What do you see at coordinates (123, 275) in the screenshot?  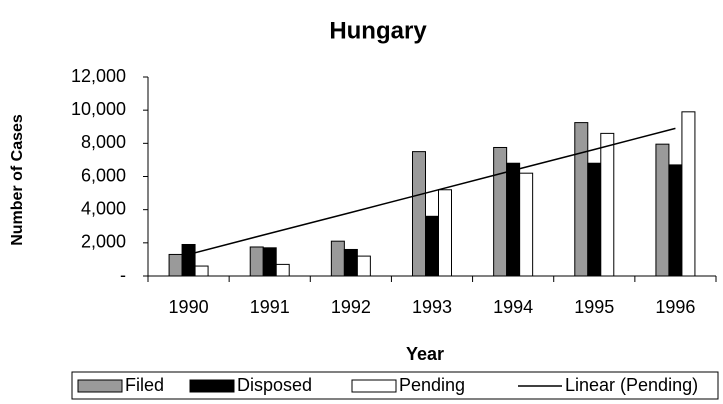 I see `y-tick-label: -` at bounding box center [123, 275].